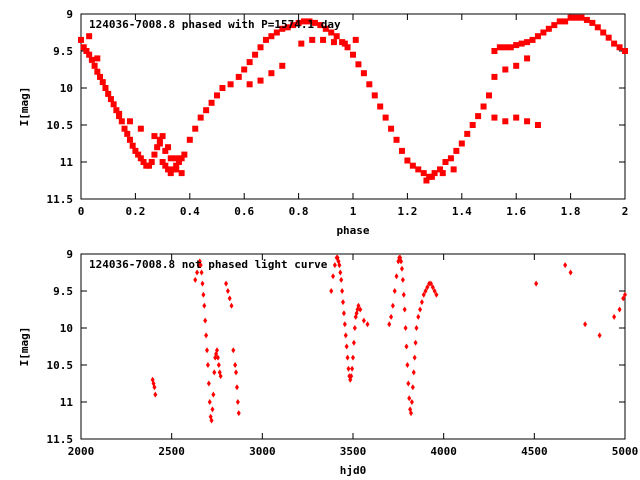 This screenshot has height=480, width=640. I want to click on y-tick-label: 11, so click(67, 402).